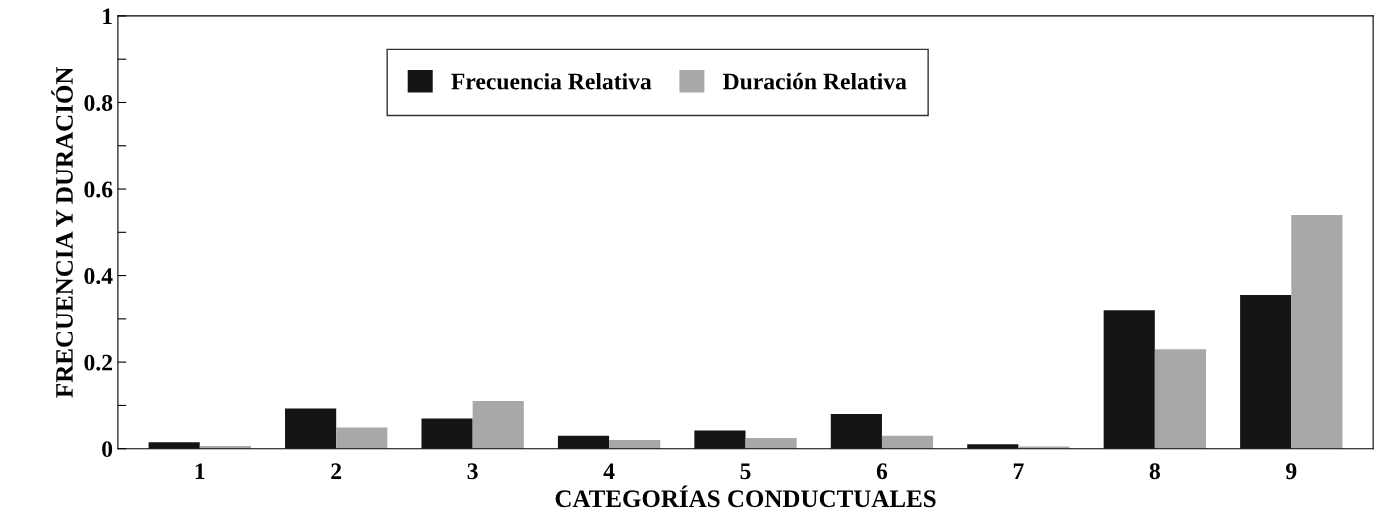 Image resolution: width=1387 pixels, height=531 pixels. I want to click on x-tick-label: 2, so click(336, 471).